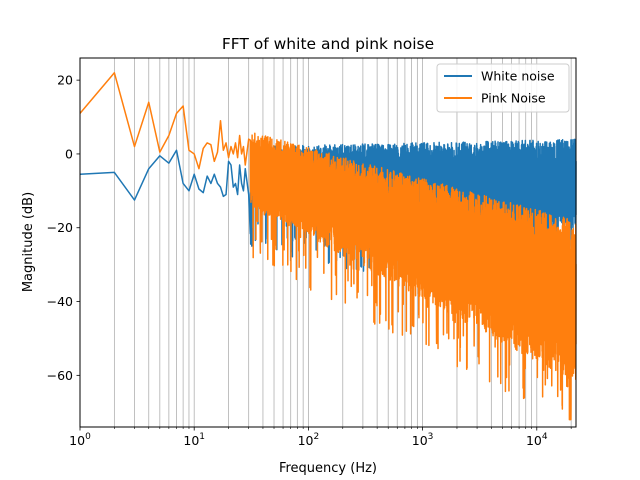 This screenshot has height=480, width=640. What do you see at coordinates (194, 440) in the screenshot?
I see `x-tick-label: 10¹` at bounding box center [194, 440].